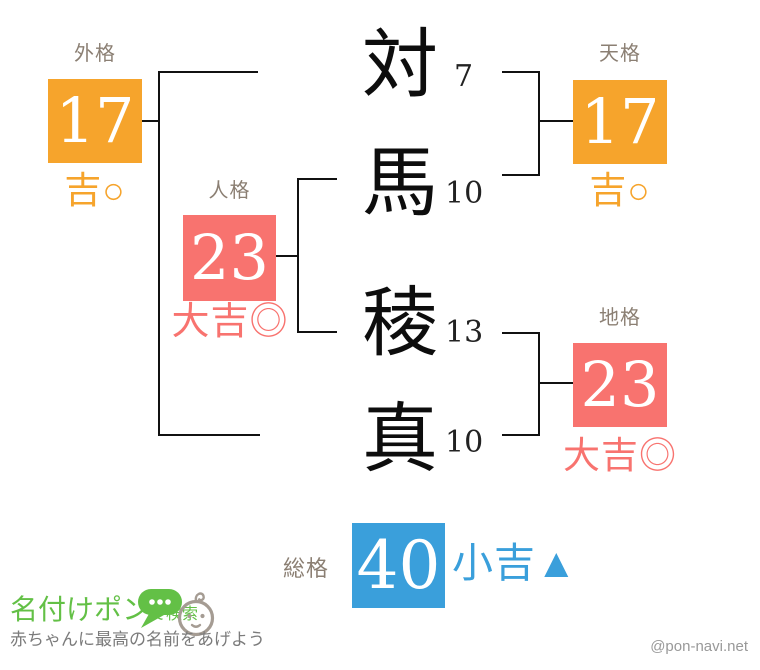  I want to click on jinkaku-label: 人格, so click(229, 191).